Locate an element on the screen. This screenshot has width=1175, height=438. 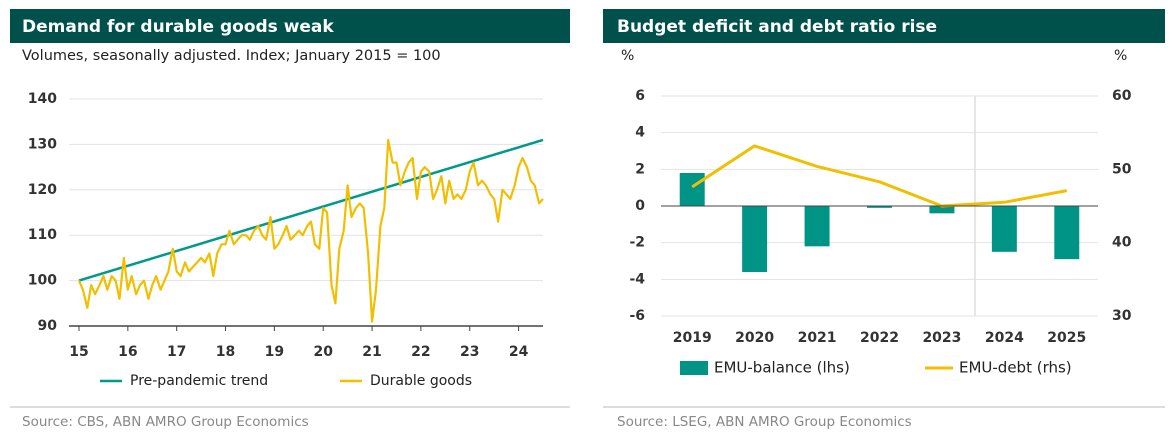
x-tick-label: 24 is located at coordinates (519, 352).